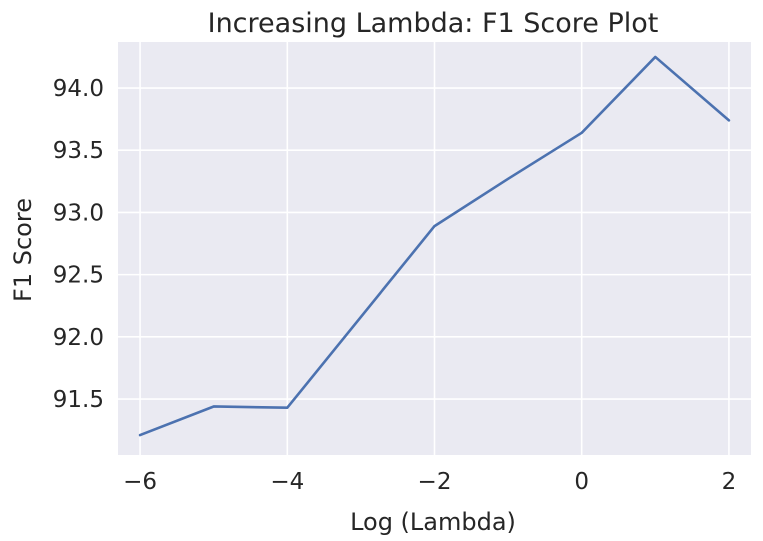 Image resolution: width=763 pixels, height=541 pixels. What do you see at coordinates (78, 338) in the screenshot?
I see `y-tick-label: 92.0` at bounding box center [78, 338].